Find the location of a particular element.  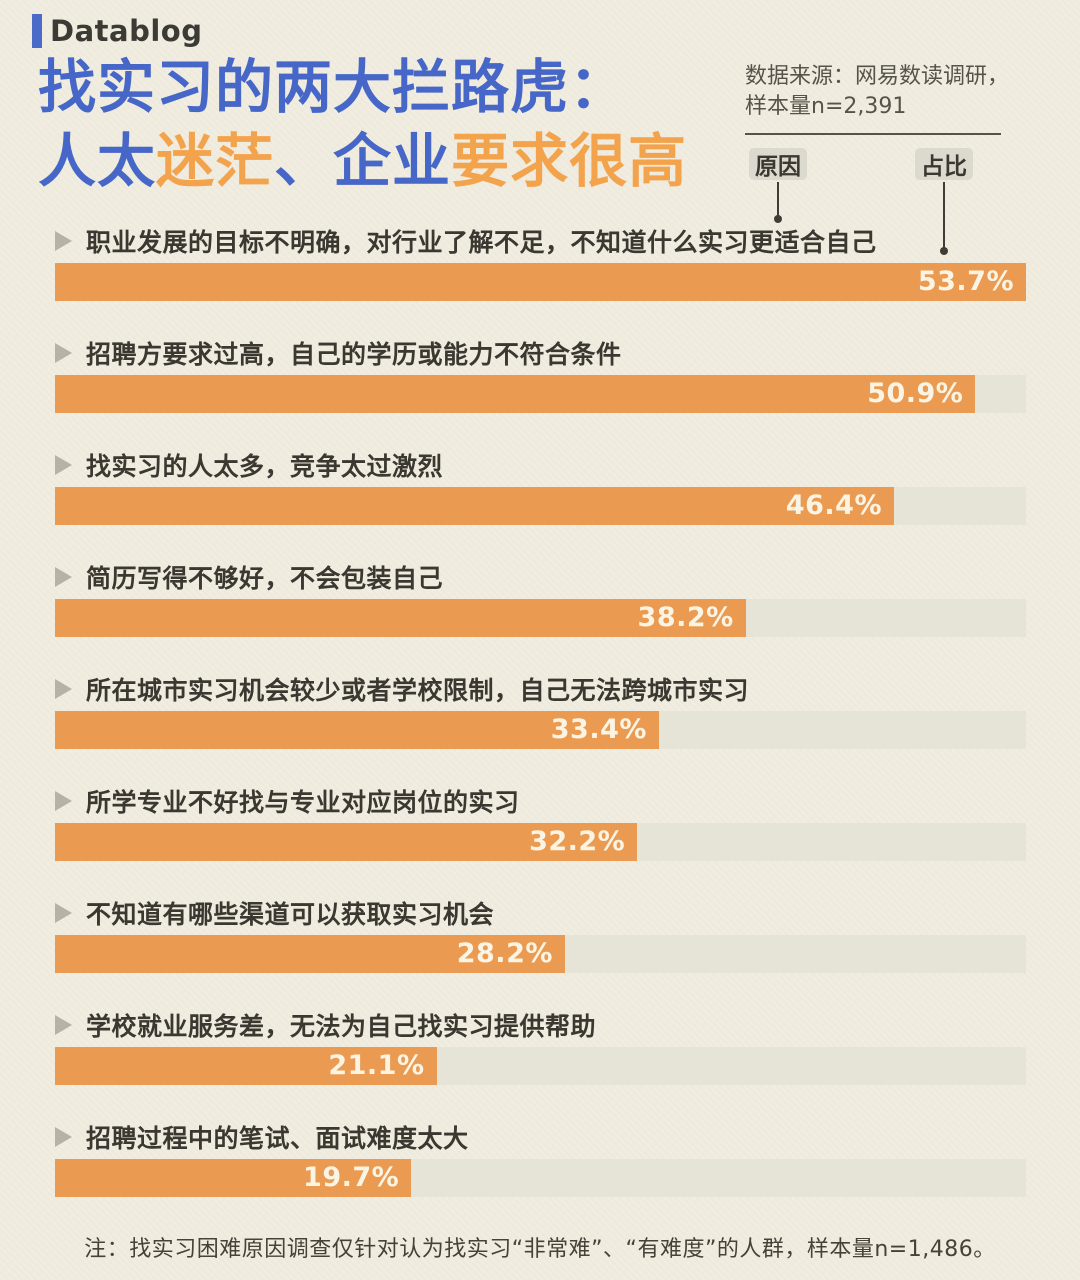

row-percent: 50.9% is located at coordinates (915, 393).